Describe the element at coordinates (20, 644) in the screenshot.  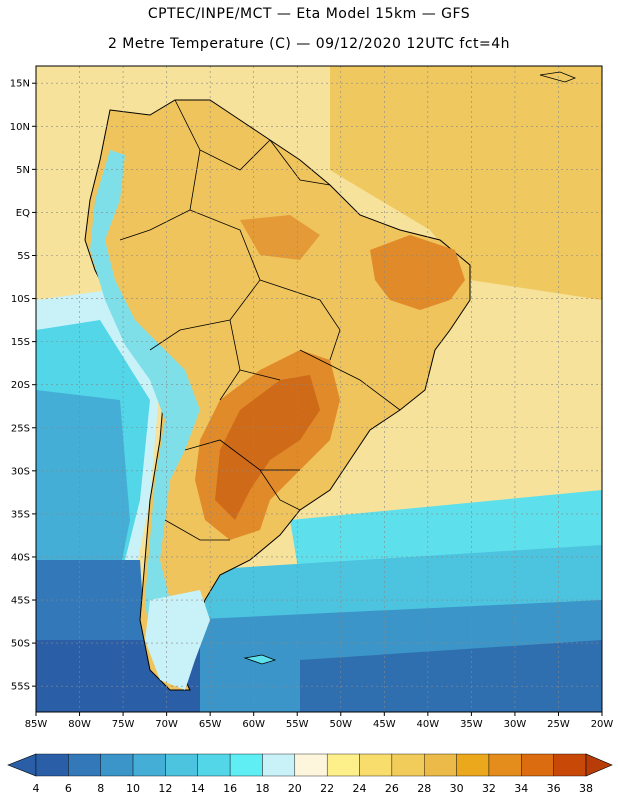
I see `lat-tick-label: 50S` at that location.